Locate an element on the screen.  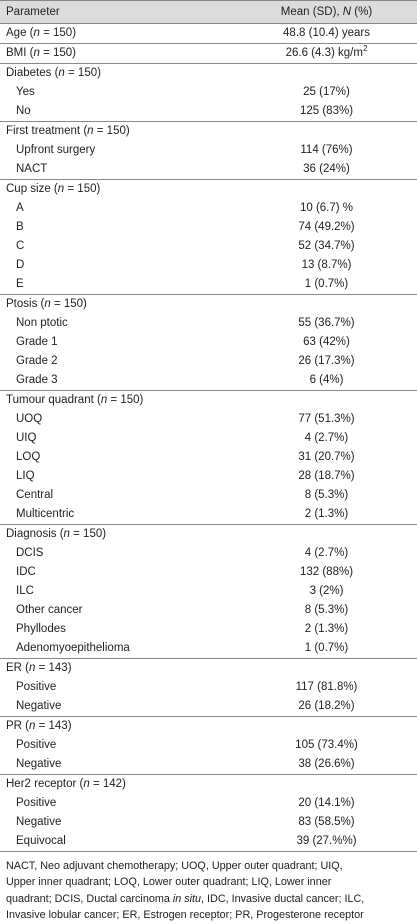
section-title: Diagnosis (n = 150) is located at coordinates (118, 534).